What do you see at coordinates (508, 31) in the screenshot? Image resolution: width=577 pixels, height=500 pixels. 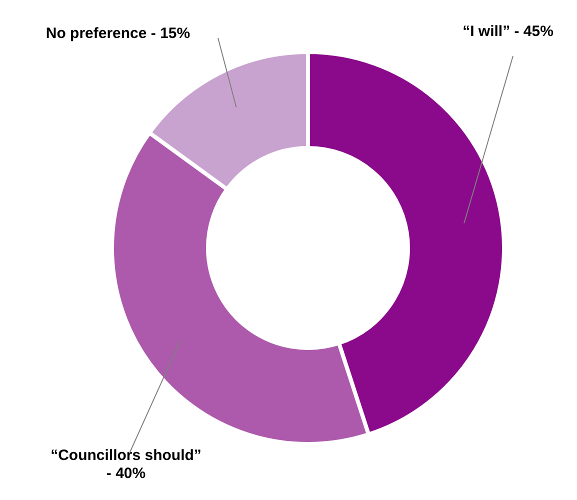 I see `slice-label: “I will” - 45%` at bounding box center [508, 31].